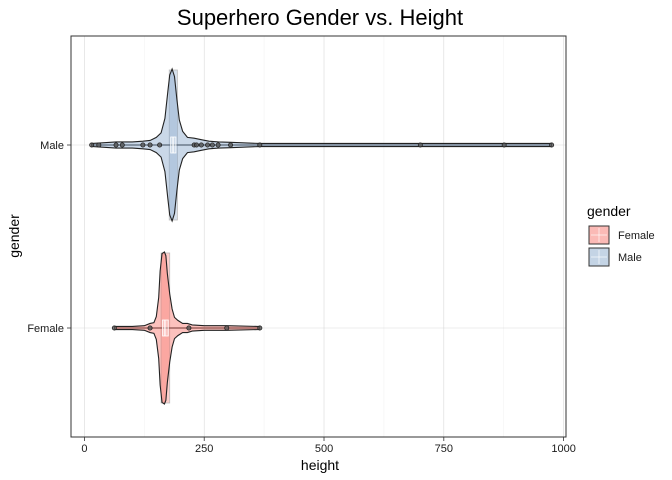 The width and height of the screenshot is (672, 480). Describe the element at coordinates (49, 237) in the screenshot. I see `y-axis: Female Male` at that location.